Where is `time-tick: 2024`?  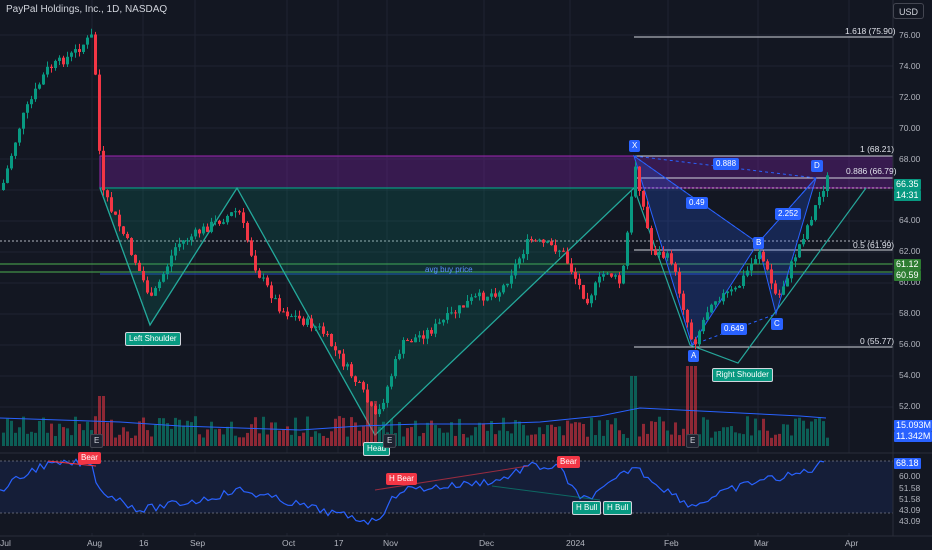 time-tick: 2024 is located at coordinates (575, 543).